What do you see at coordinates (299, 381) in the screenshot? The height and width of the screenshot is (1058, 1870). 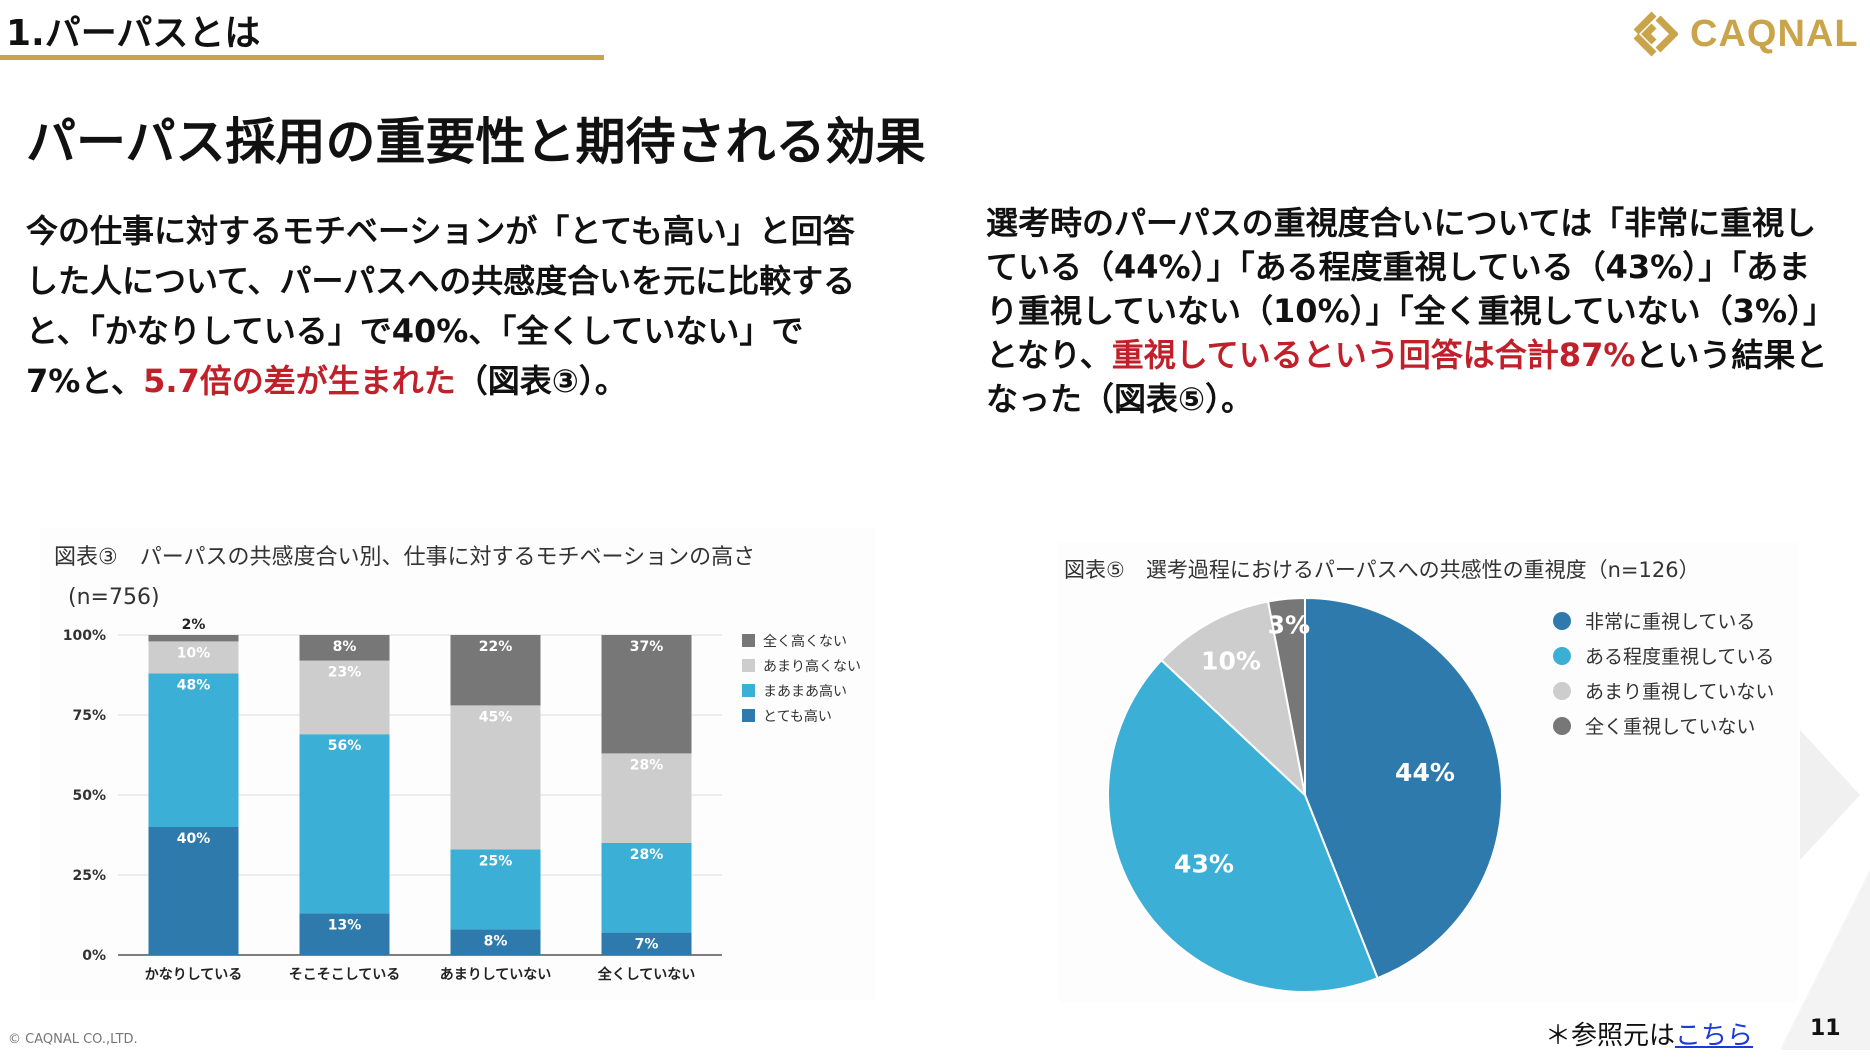 I see `left-paragraph-highlight: 5.7倍の差が生まれた` at bounding box center [299, 381].